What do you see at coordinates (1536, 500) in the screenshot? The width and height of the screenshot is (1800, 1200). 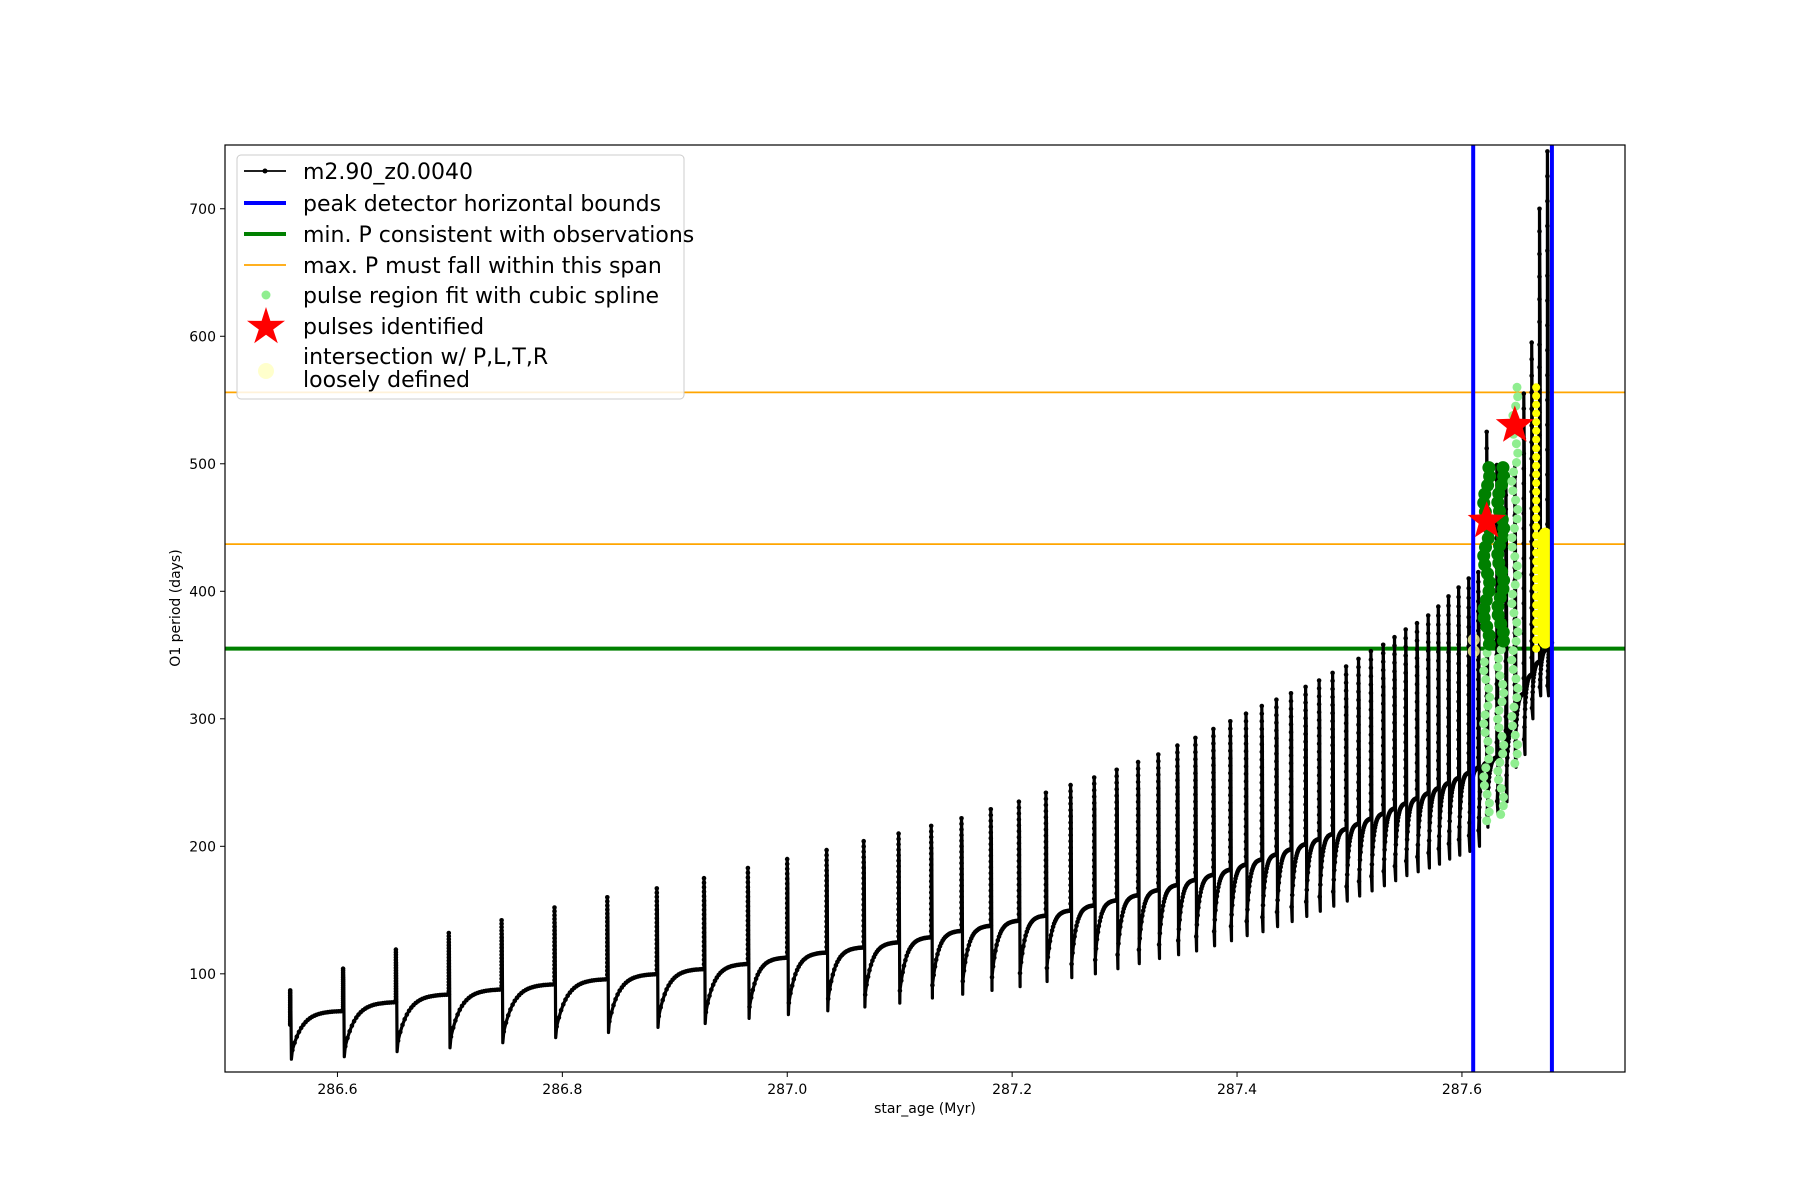 I see `intersection-point` at bounding box center [1536, 500].